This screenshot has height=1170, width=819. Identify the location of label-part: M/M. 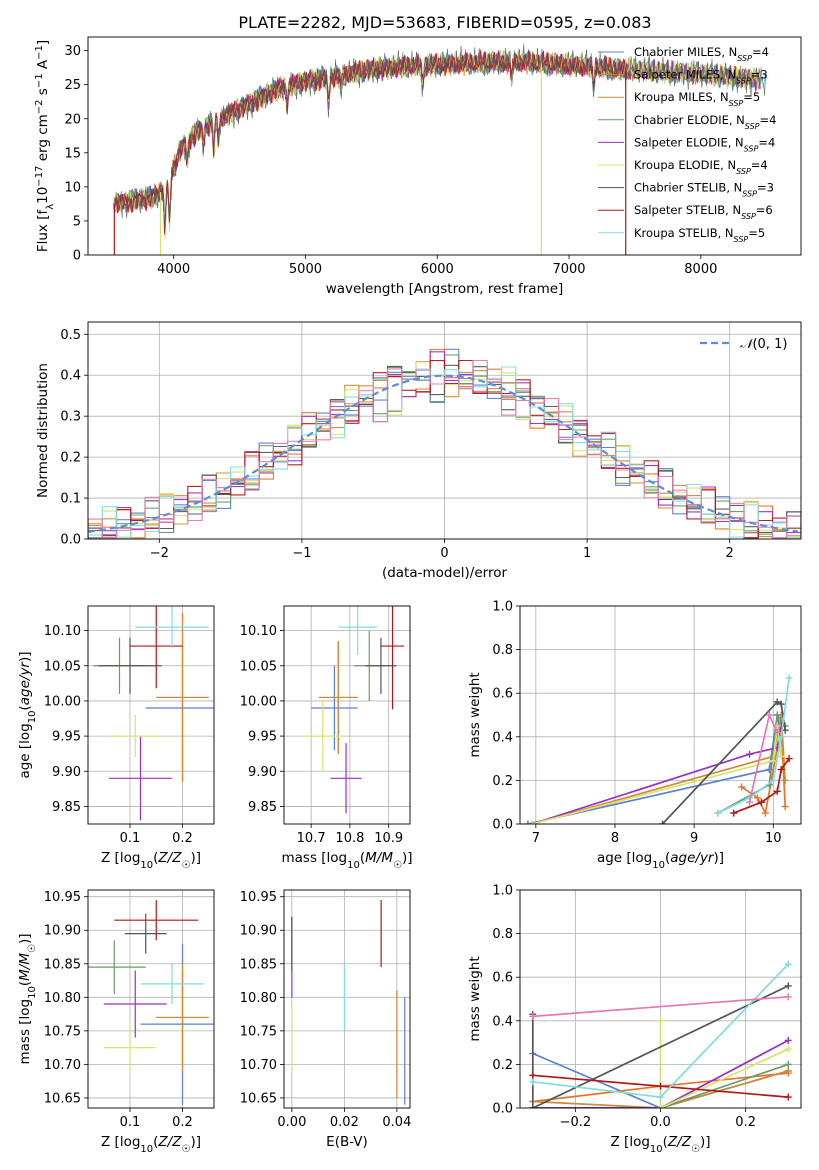
(25, 967).